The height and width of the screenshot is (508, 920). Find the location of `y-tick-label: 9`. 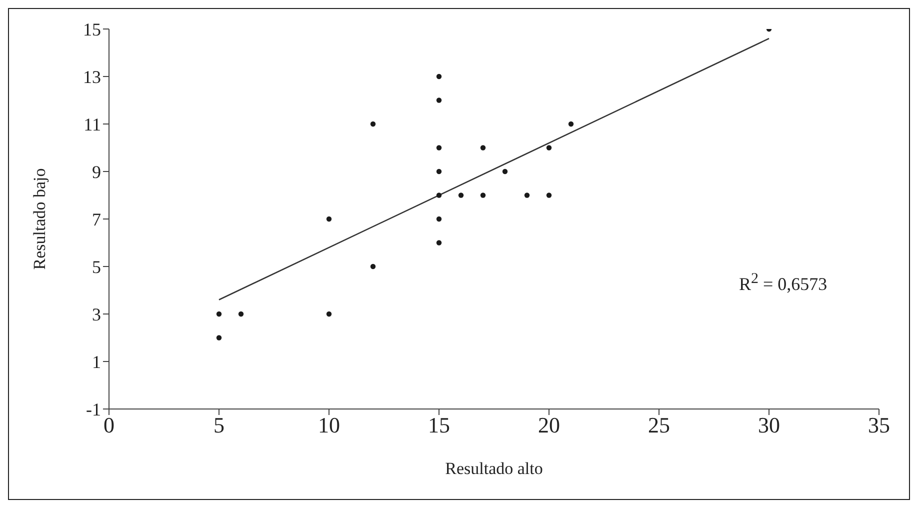

y-tick-label: 9 is located at coordinates (96, 172).